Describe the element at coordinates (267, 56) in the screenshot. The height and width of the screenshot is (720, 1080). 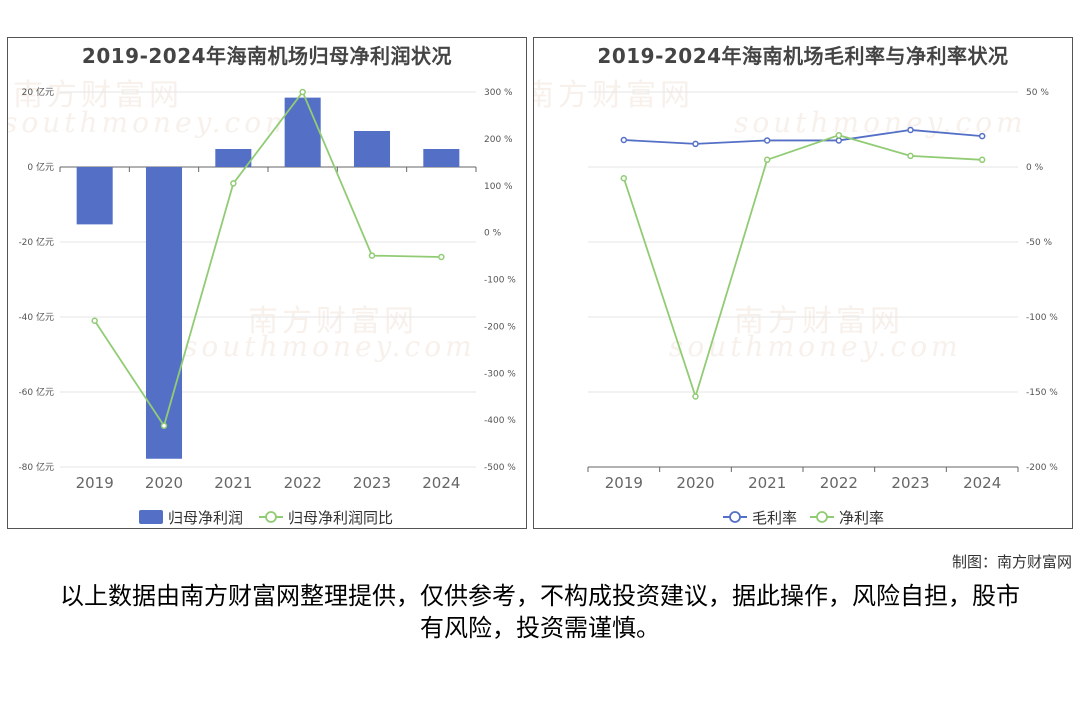
I see `chart-title: 2019-2024年海南机场归母净利润状况` at that location.